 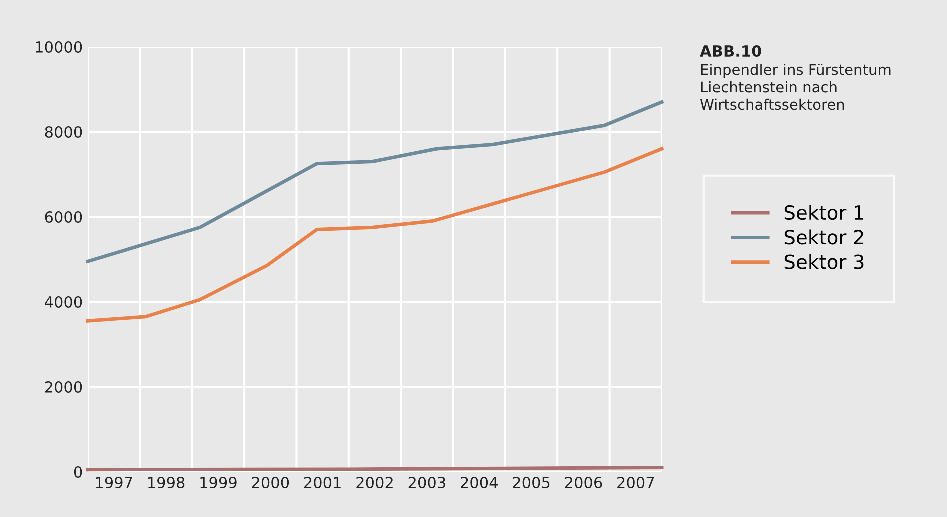 I want to click on x-tick-label: 2004, so click(x=479, y=482).